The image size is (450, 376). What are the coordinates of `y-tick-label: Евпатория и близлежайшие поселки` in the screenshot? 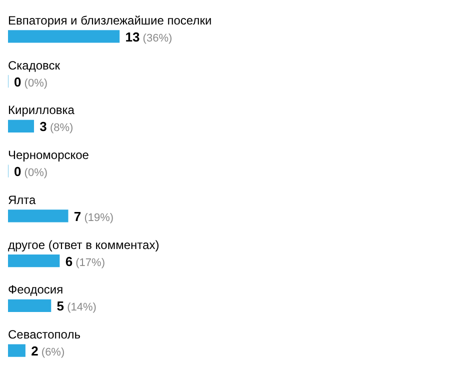 It's located at (110, 20).